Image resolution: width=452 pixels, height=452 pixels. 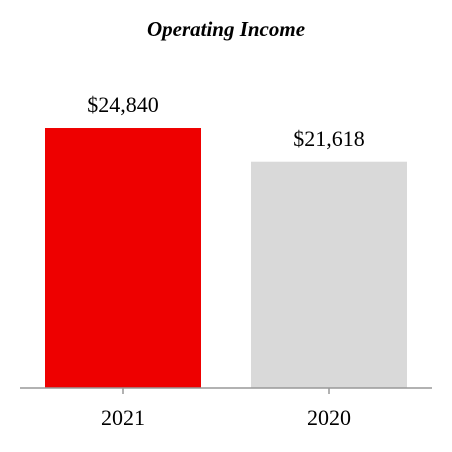 What do you see at coordinates (123, 417) in the screenshot?
I see `x-tick-label: 2021` at bounding box center [123, 417].